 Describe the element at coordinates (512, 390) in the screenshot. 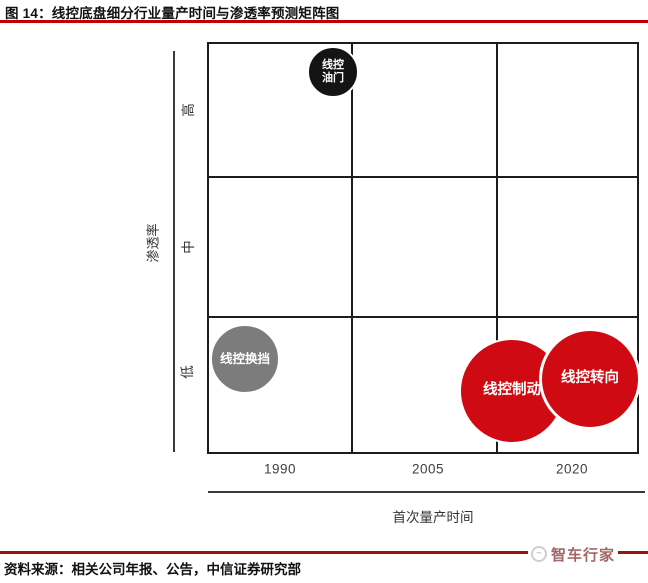

I see `bubble-label: 线控制动` at that location.